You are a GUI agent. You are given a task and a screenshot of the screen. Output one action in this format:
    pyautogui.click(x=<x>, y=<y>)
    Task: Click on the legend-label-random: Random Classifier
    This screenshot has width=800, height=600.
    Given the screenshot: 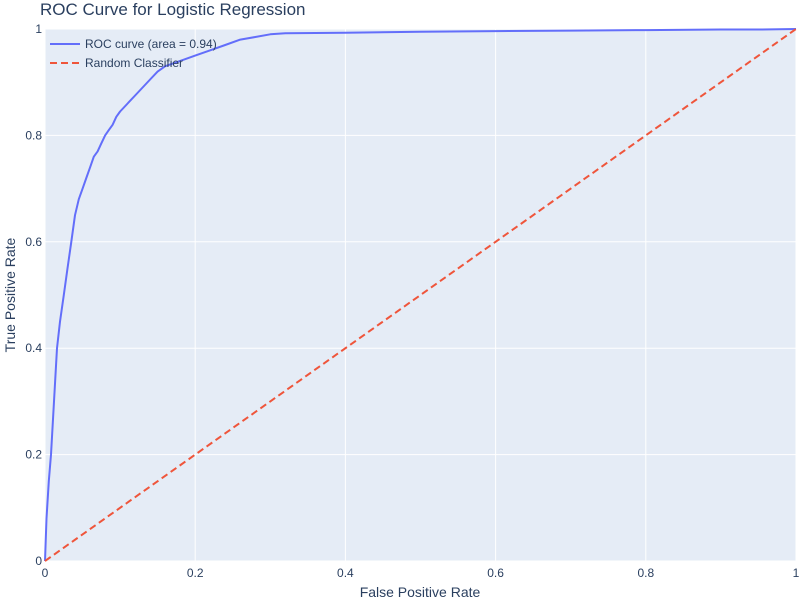 What is the action you would take?
    pyautogui.click(x=134, y=63)
    